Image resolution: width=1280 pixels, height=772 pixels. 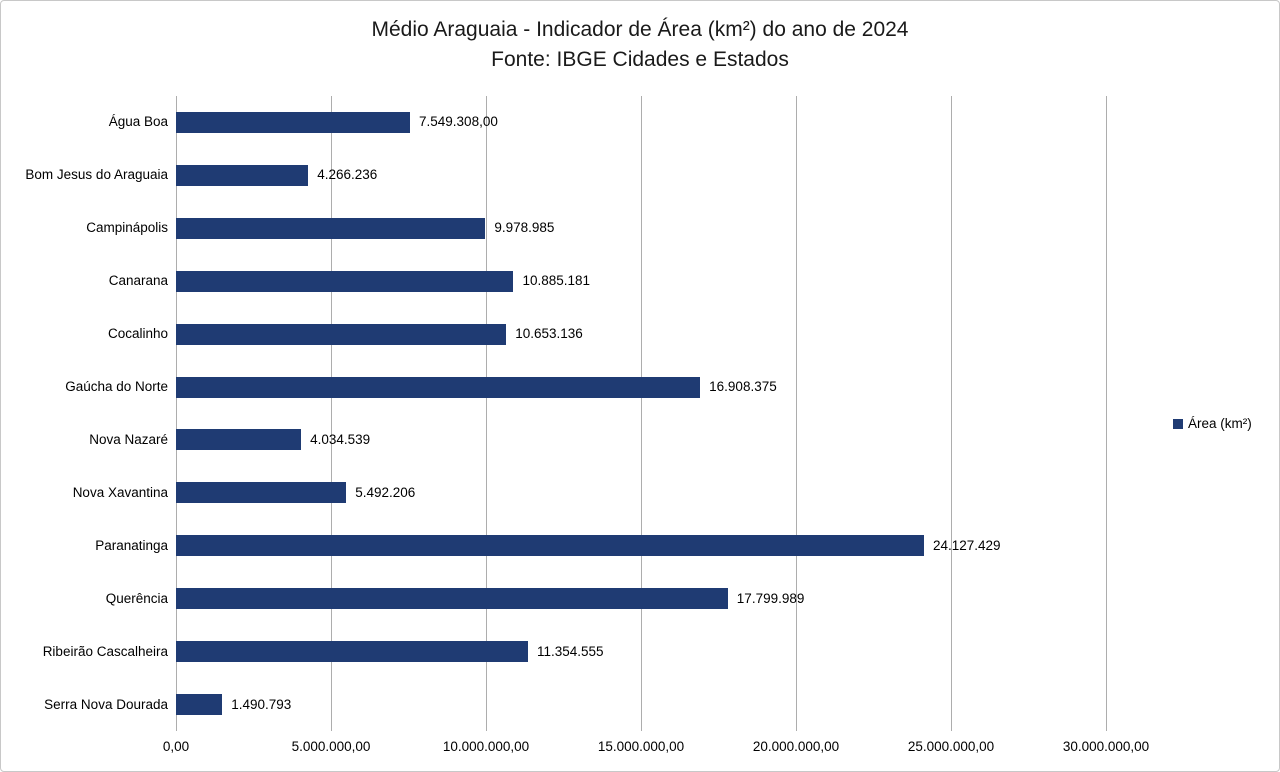 I want to click on legend: Área (km²), so click(x=1212, y=423).